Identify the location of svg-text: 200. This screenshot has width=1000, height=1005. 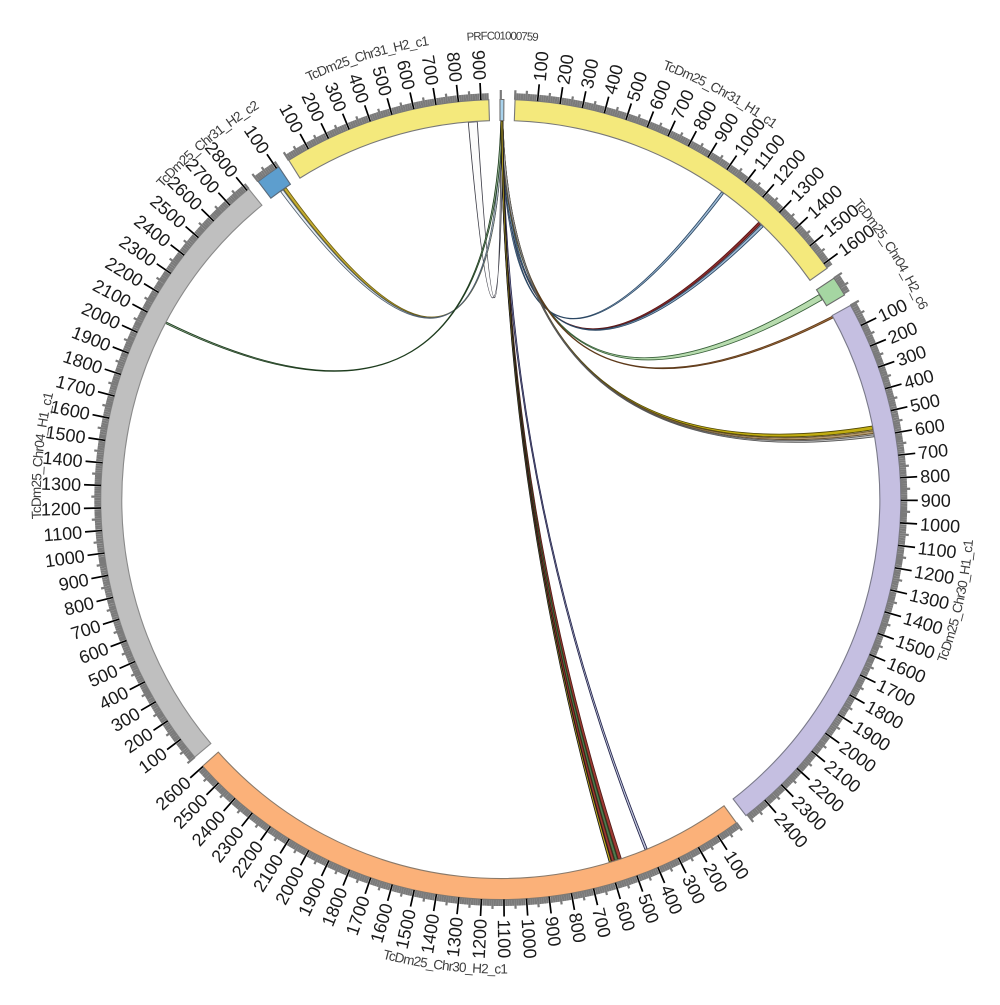
(565, 69).